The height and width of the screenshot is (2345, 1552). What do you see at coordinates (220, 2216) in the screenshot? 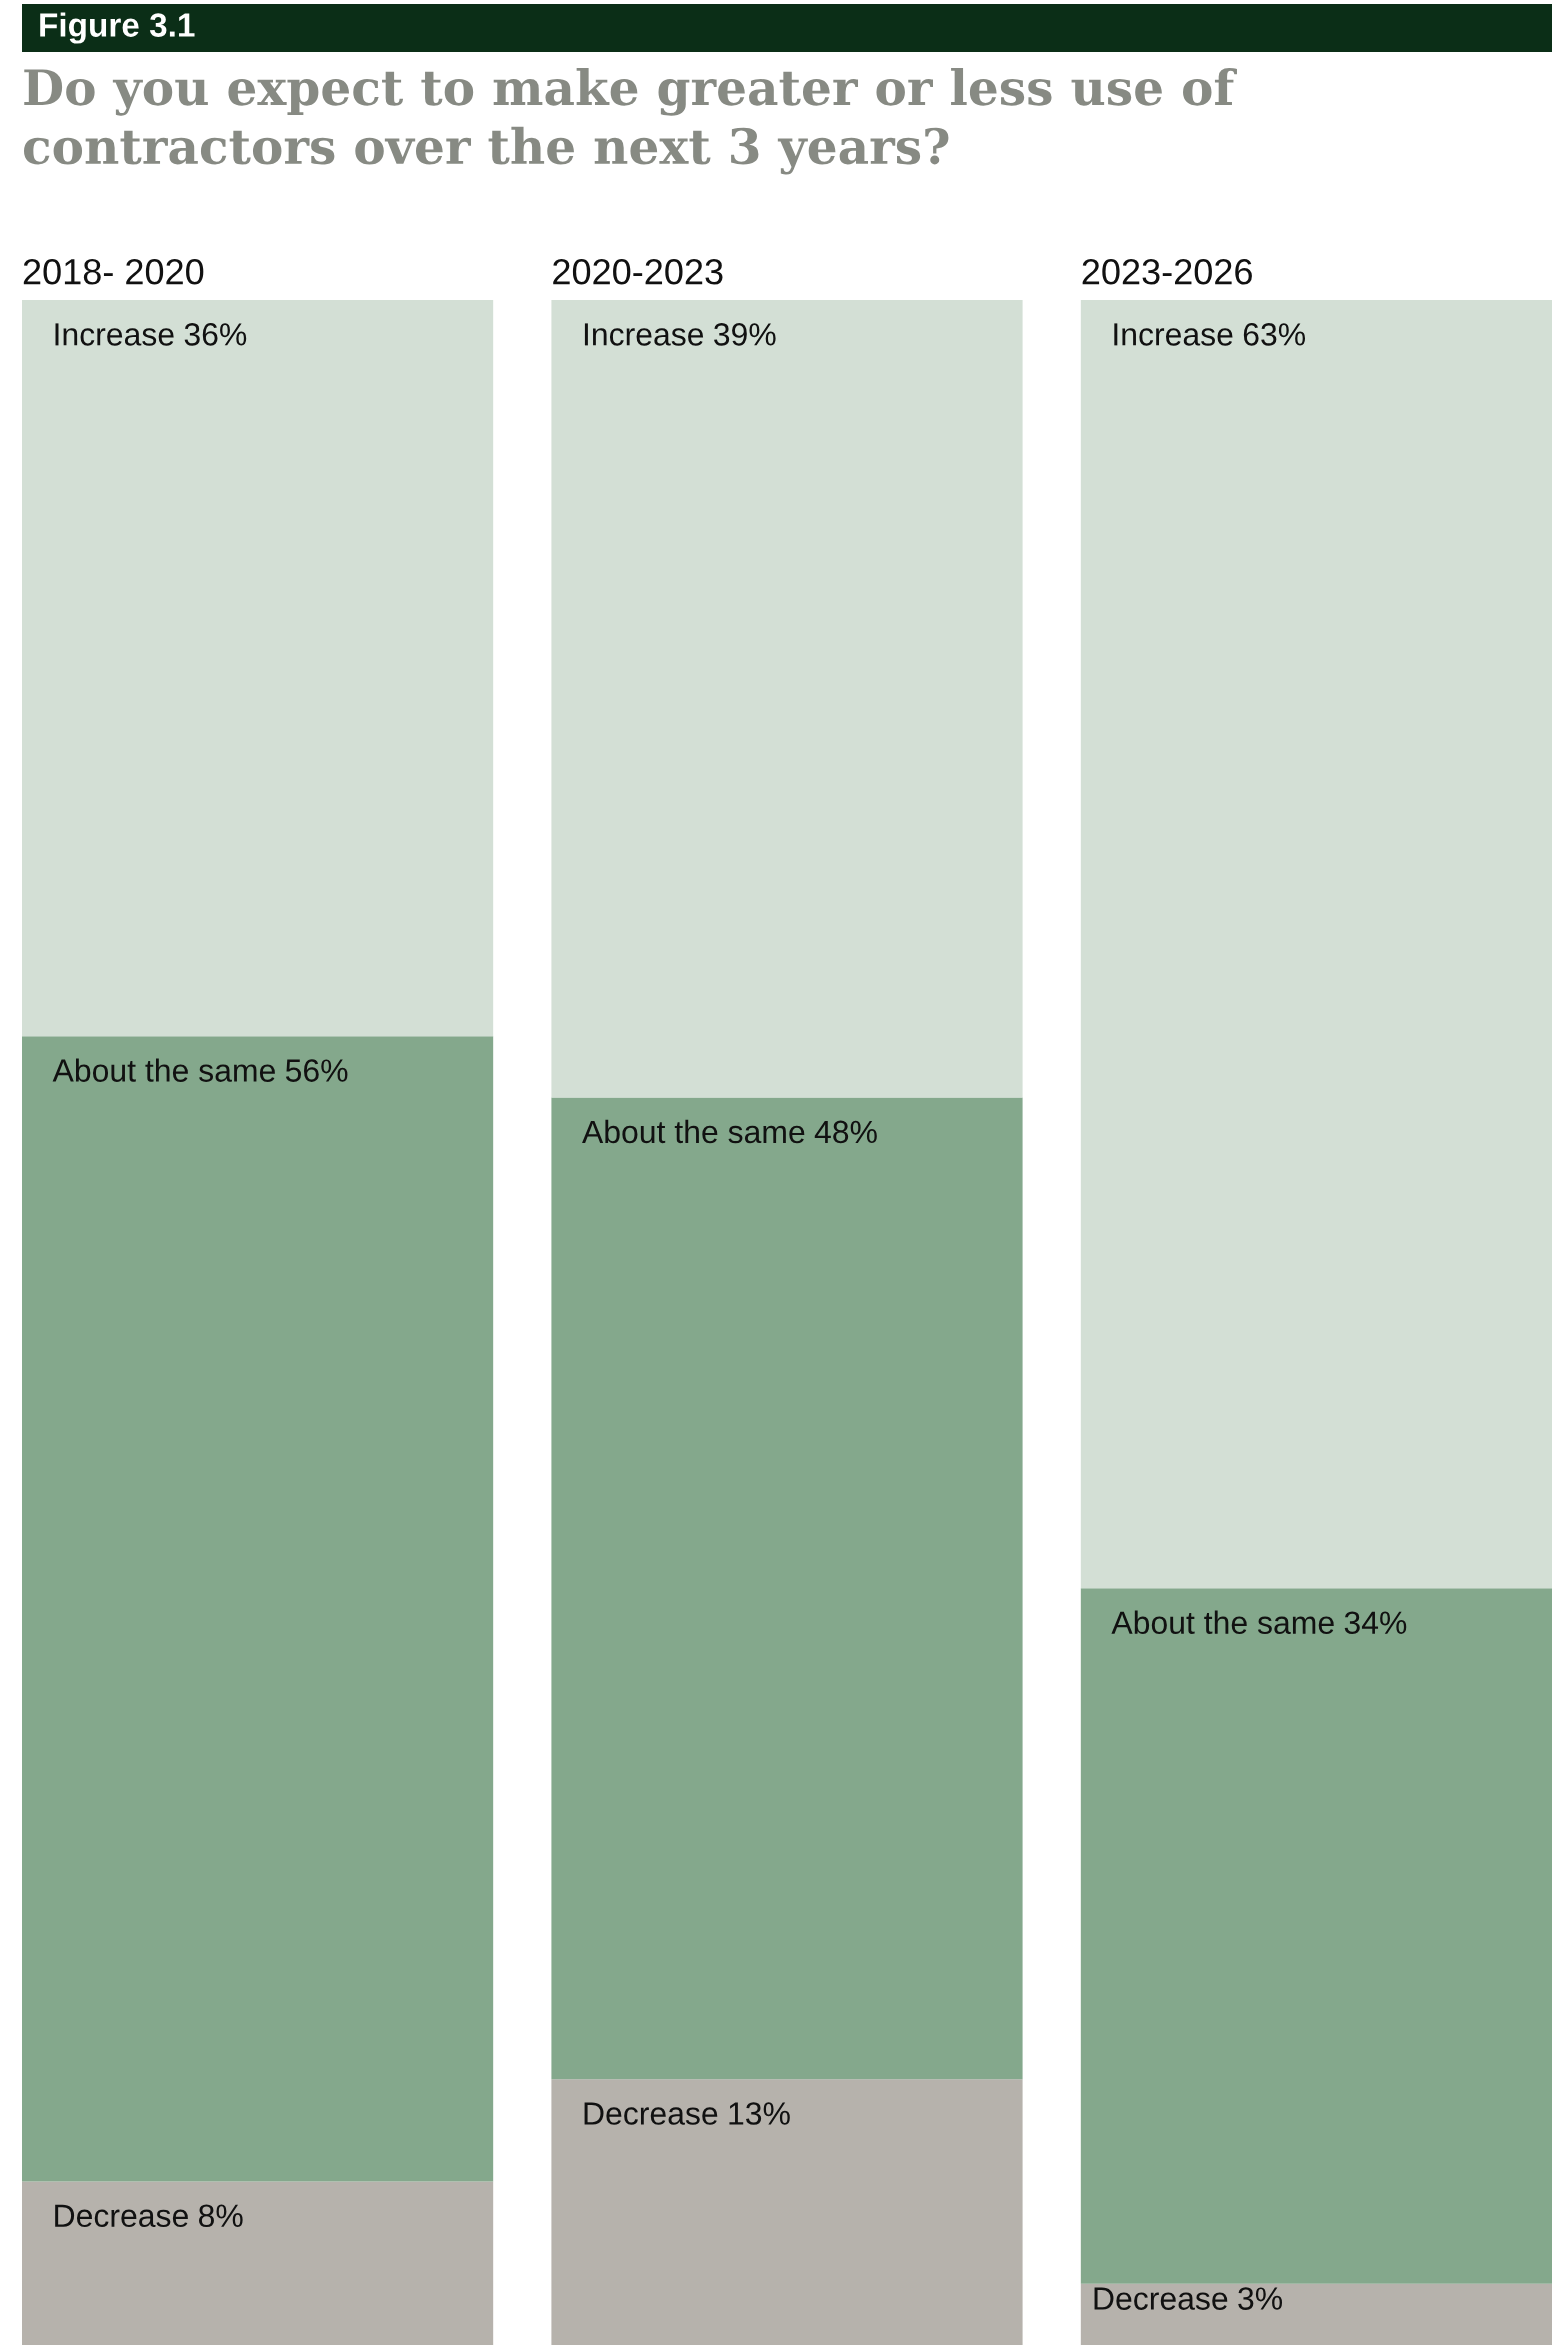
I see `data-label: 8%` at bounding box center [220, 2216].